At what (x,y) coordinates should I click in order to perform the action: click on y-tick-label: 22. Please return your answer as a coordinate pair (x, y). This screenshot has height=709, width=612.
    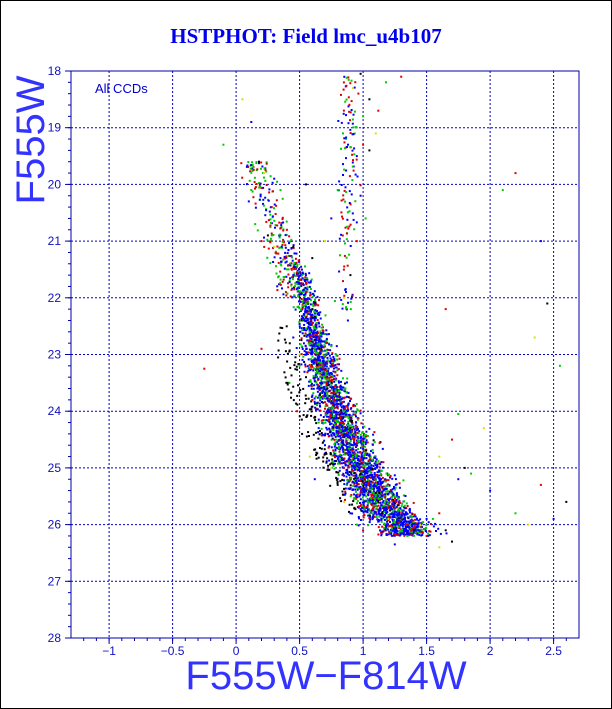
    Looking at the image, I should click on (55, 298).